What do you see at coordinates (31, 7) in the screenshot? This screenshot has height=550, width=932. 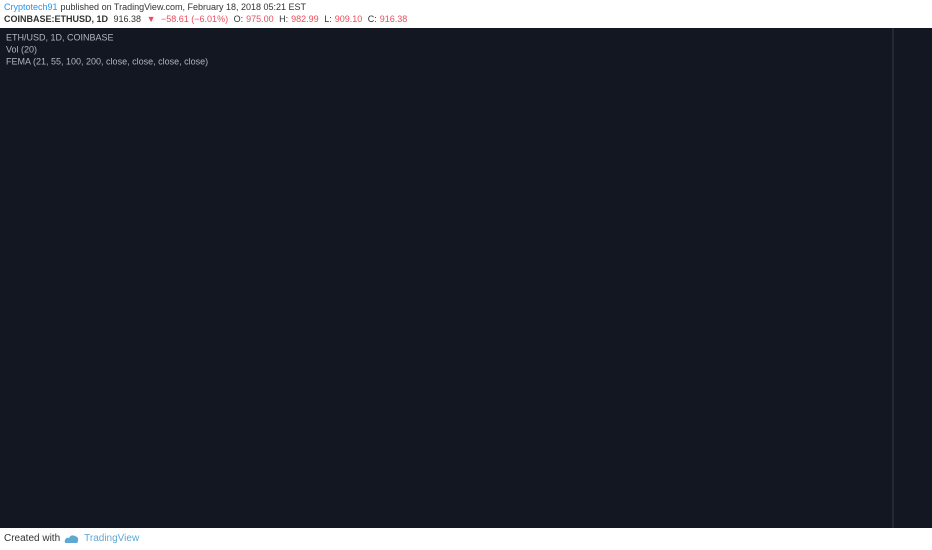 I see `author: Cryptotech91` at bounding box center [31, 7].